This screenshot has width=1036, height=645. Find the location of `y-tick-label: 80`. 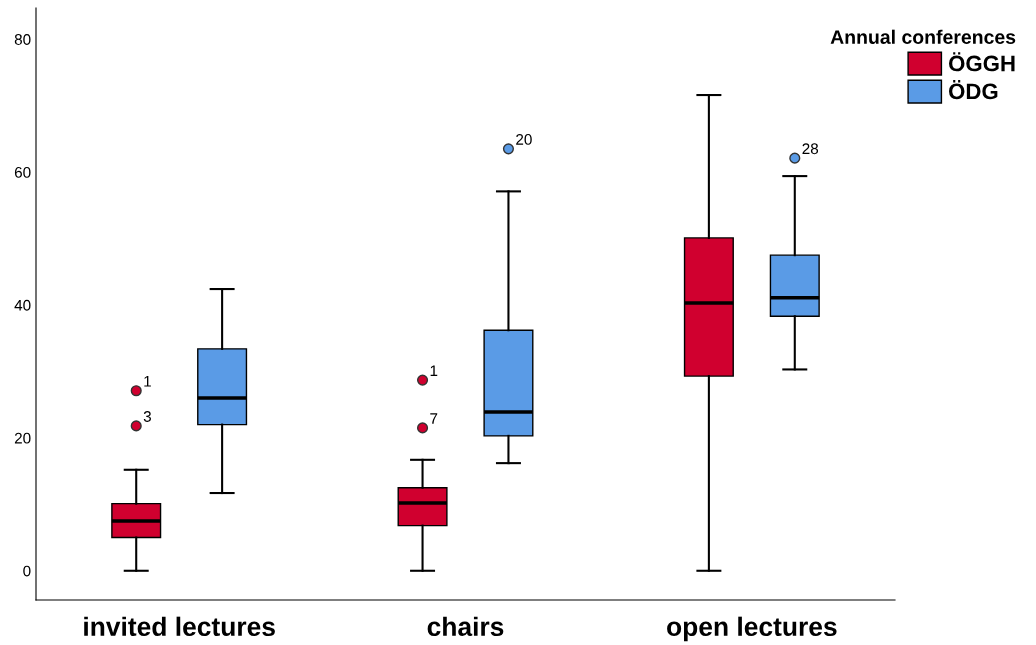

y-tick-label: 80 is located at coordinates (22, 39).